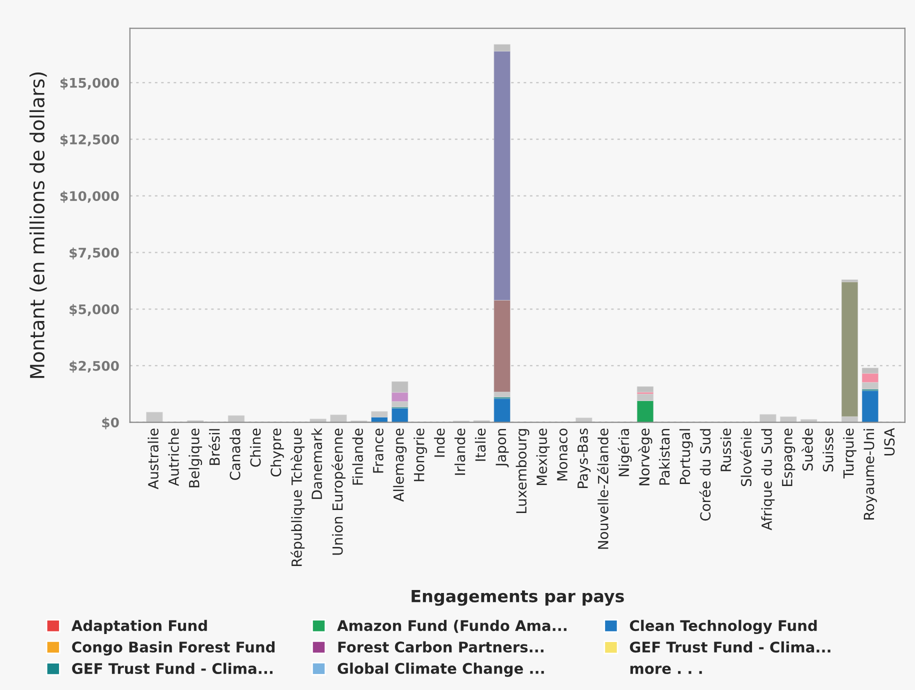 The width and height of the screenshot is (915, 690). Describe the element at coordinates (807, 449) in the screenshot. I see `x-tick-label: Suède` at that location.